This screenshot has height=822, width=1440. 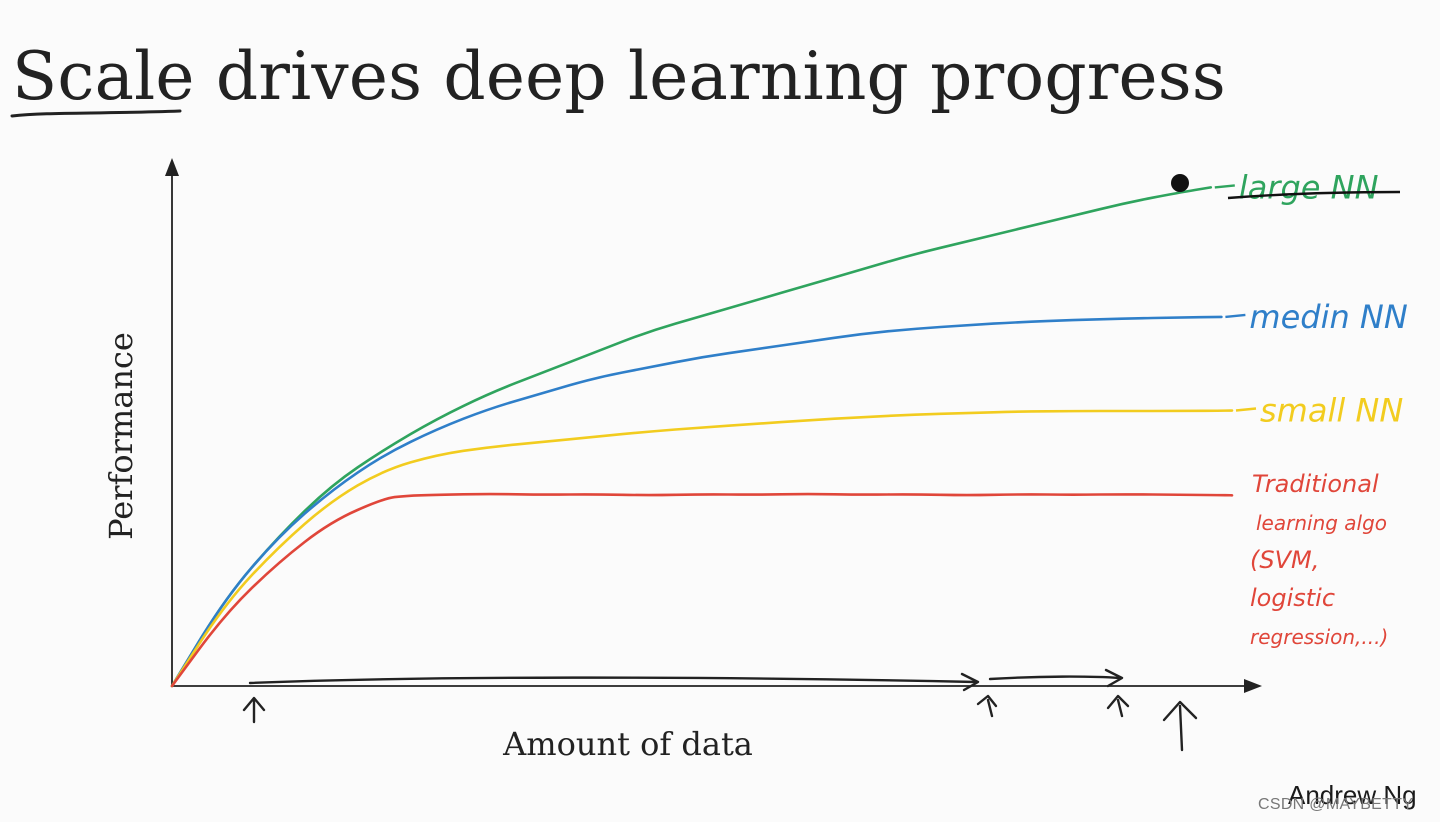 I want to click on series-label-0: large NN, so click(x=1309, y=187).